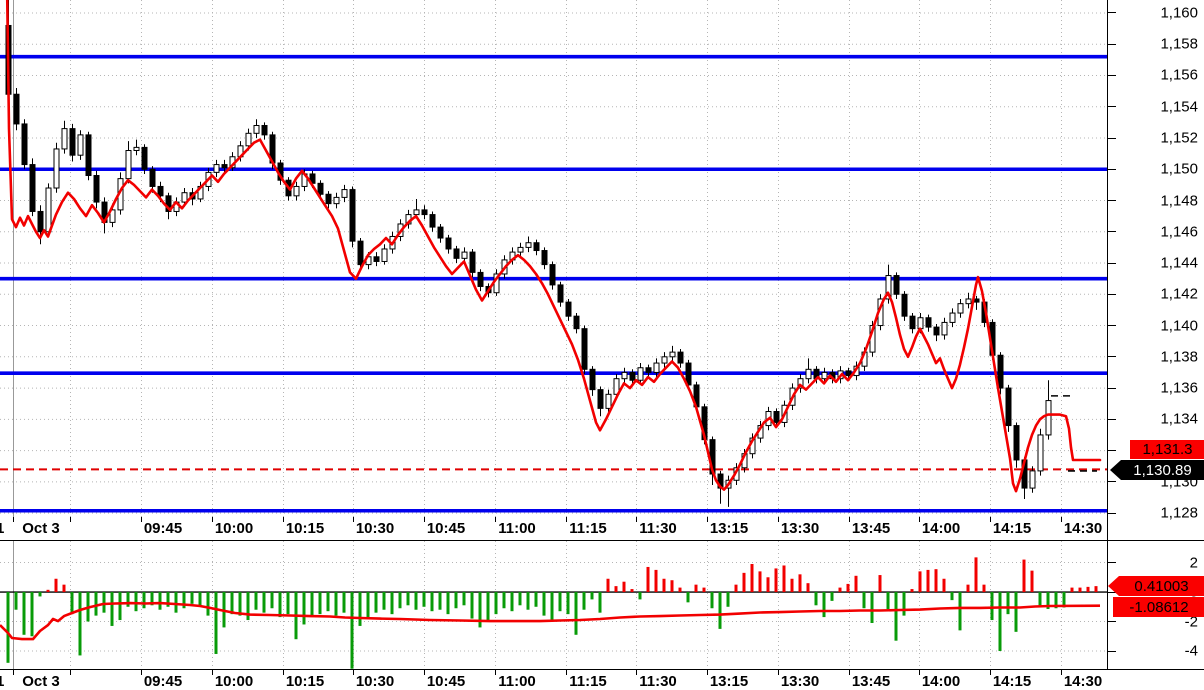 The height and width of the screenshot is (690, 1204). I want to click on time-label: 14:30, so click(1083, 528).